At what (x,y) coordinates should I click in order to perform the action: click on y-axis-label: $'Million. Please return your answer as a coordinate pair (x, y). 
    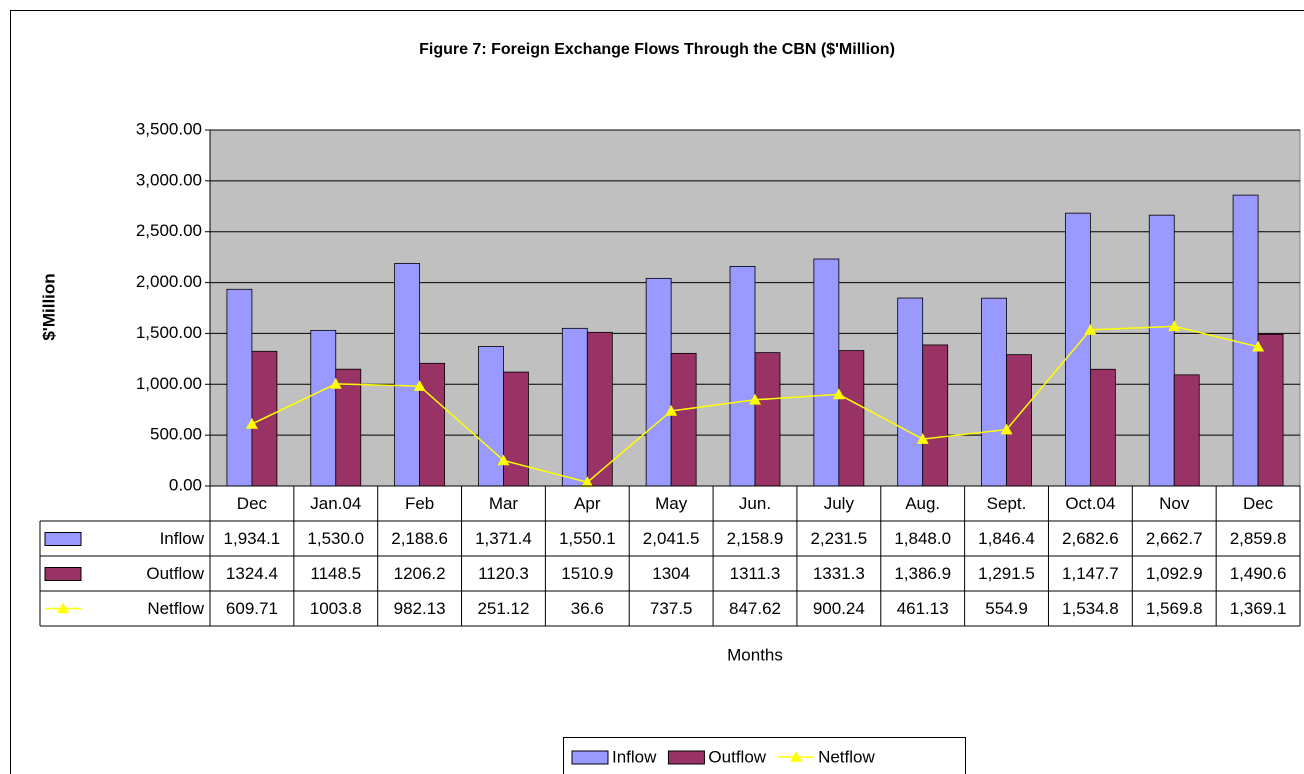
    Looking at the image, I should click on (48, 306).